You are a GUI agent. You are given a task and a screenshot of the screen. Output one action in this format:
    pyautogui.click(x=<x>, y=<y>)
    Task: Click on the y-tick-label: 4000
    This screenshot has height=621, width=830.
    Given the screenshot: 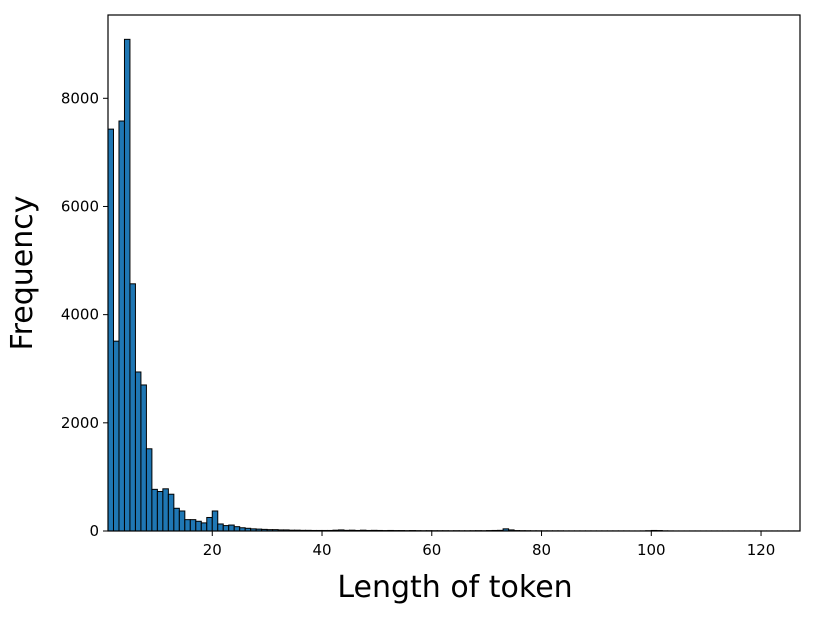 What is the action you would take?
    pyautogui.click(x=80, y=315)
    